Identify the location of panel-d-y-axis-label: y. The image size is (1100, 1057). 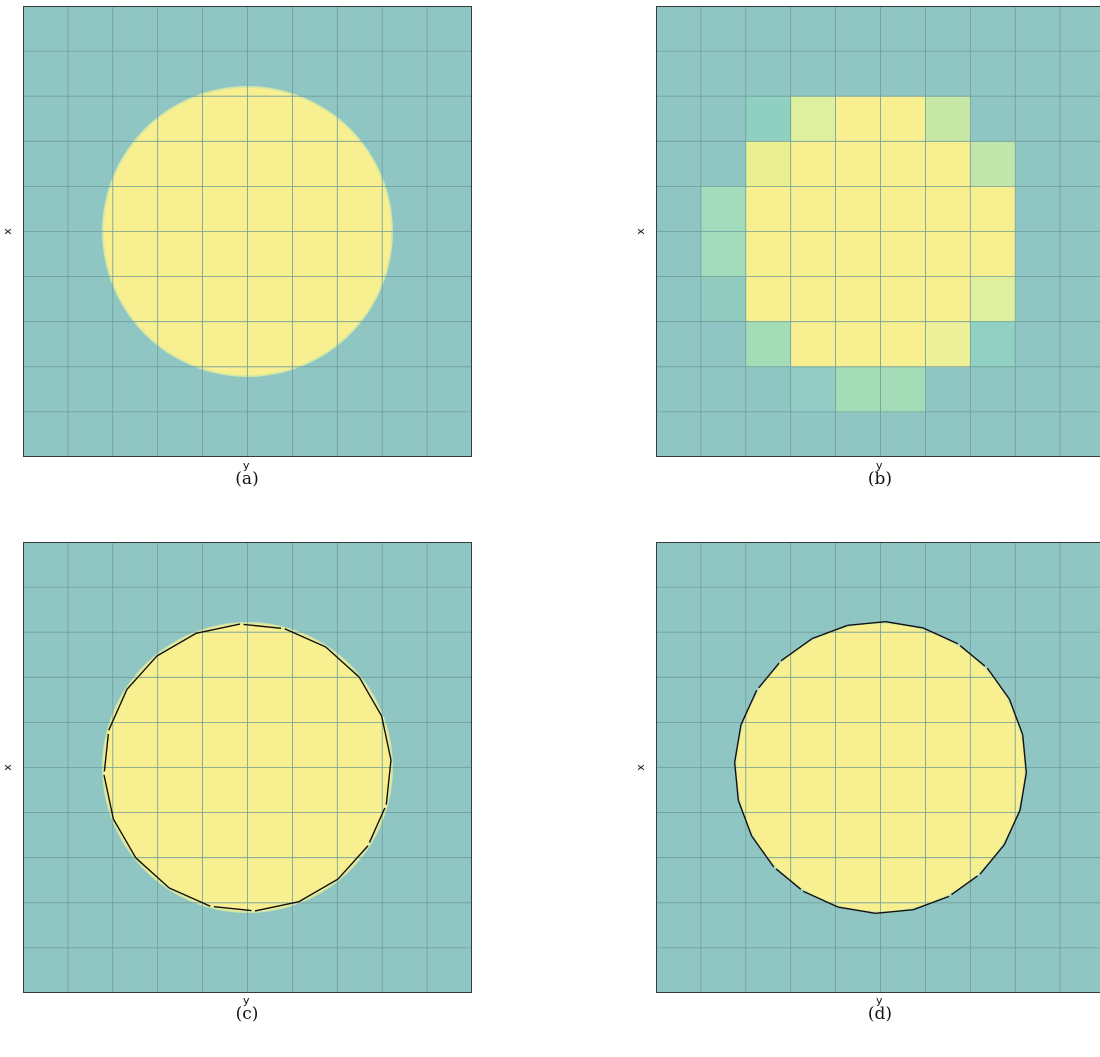
(879, 1000).